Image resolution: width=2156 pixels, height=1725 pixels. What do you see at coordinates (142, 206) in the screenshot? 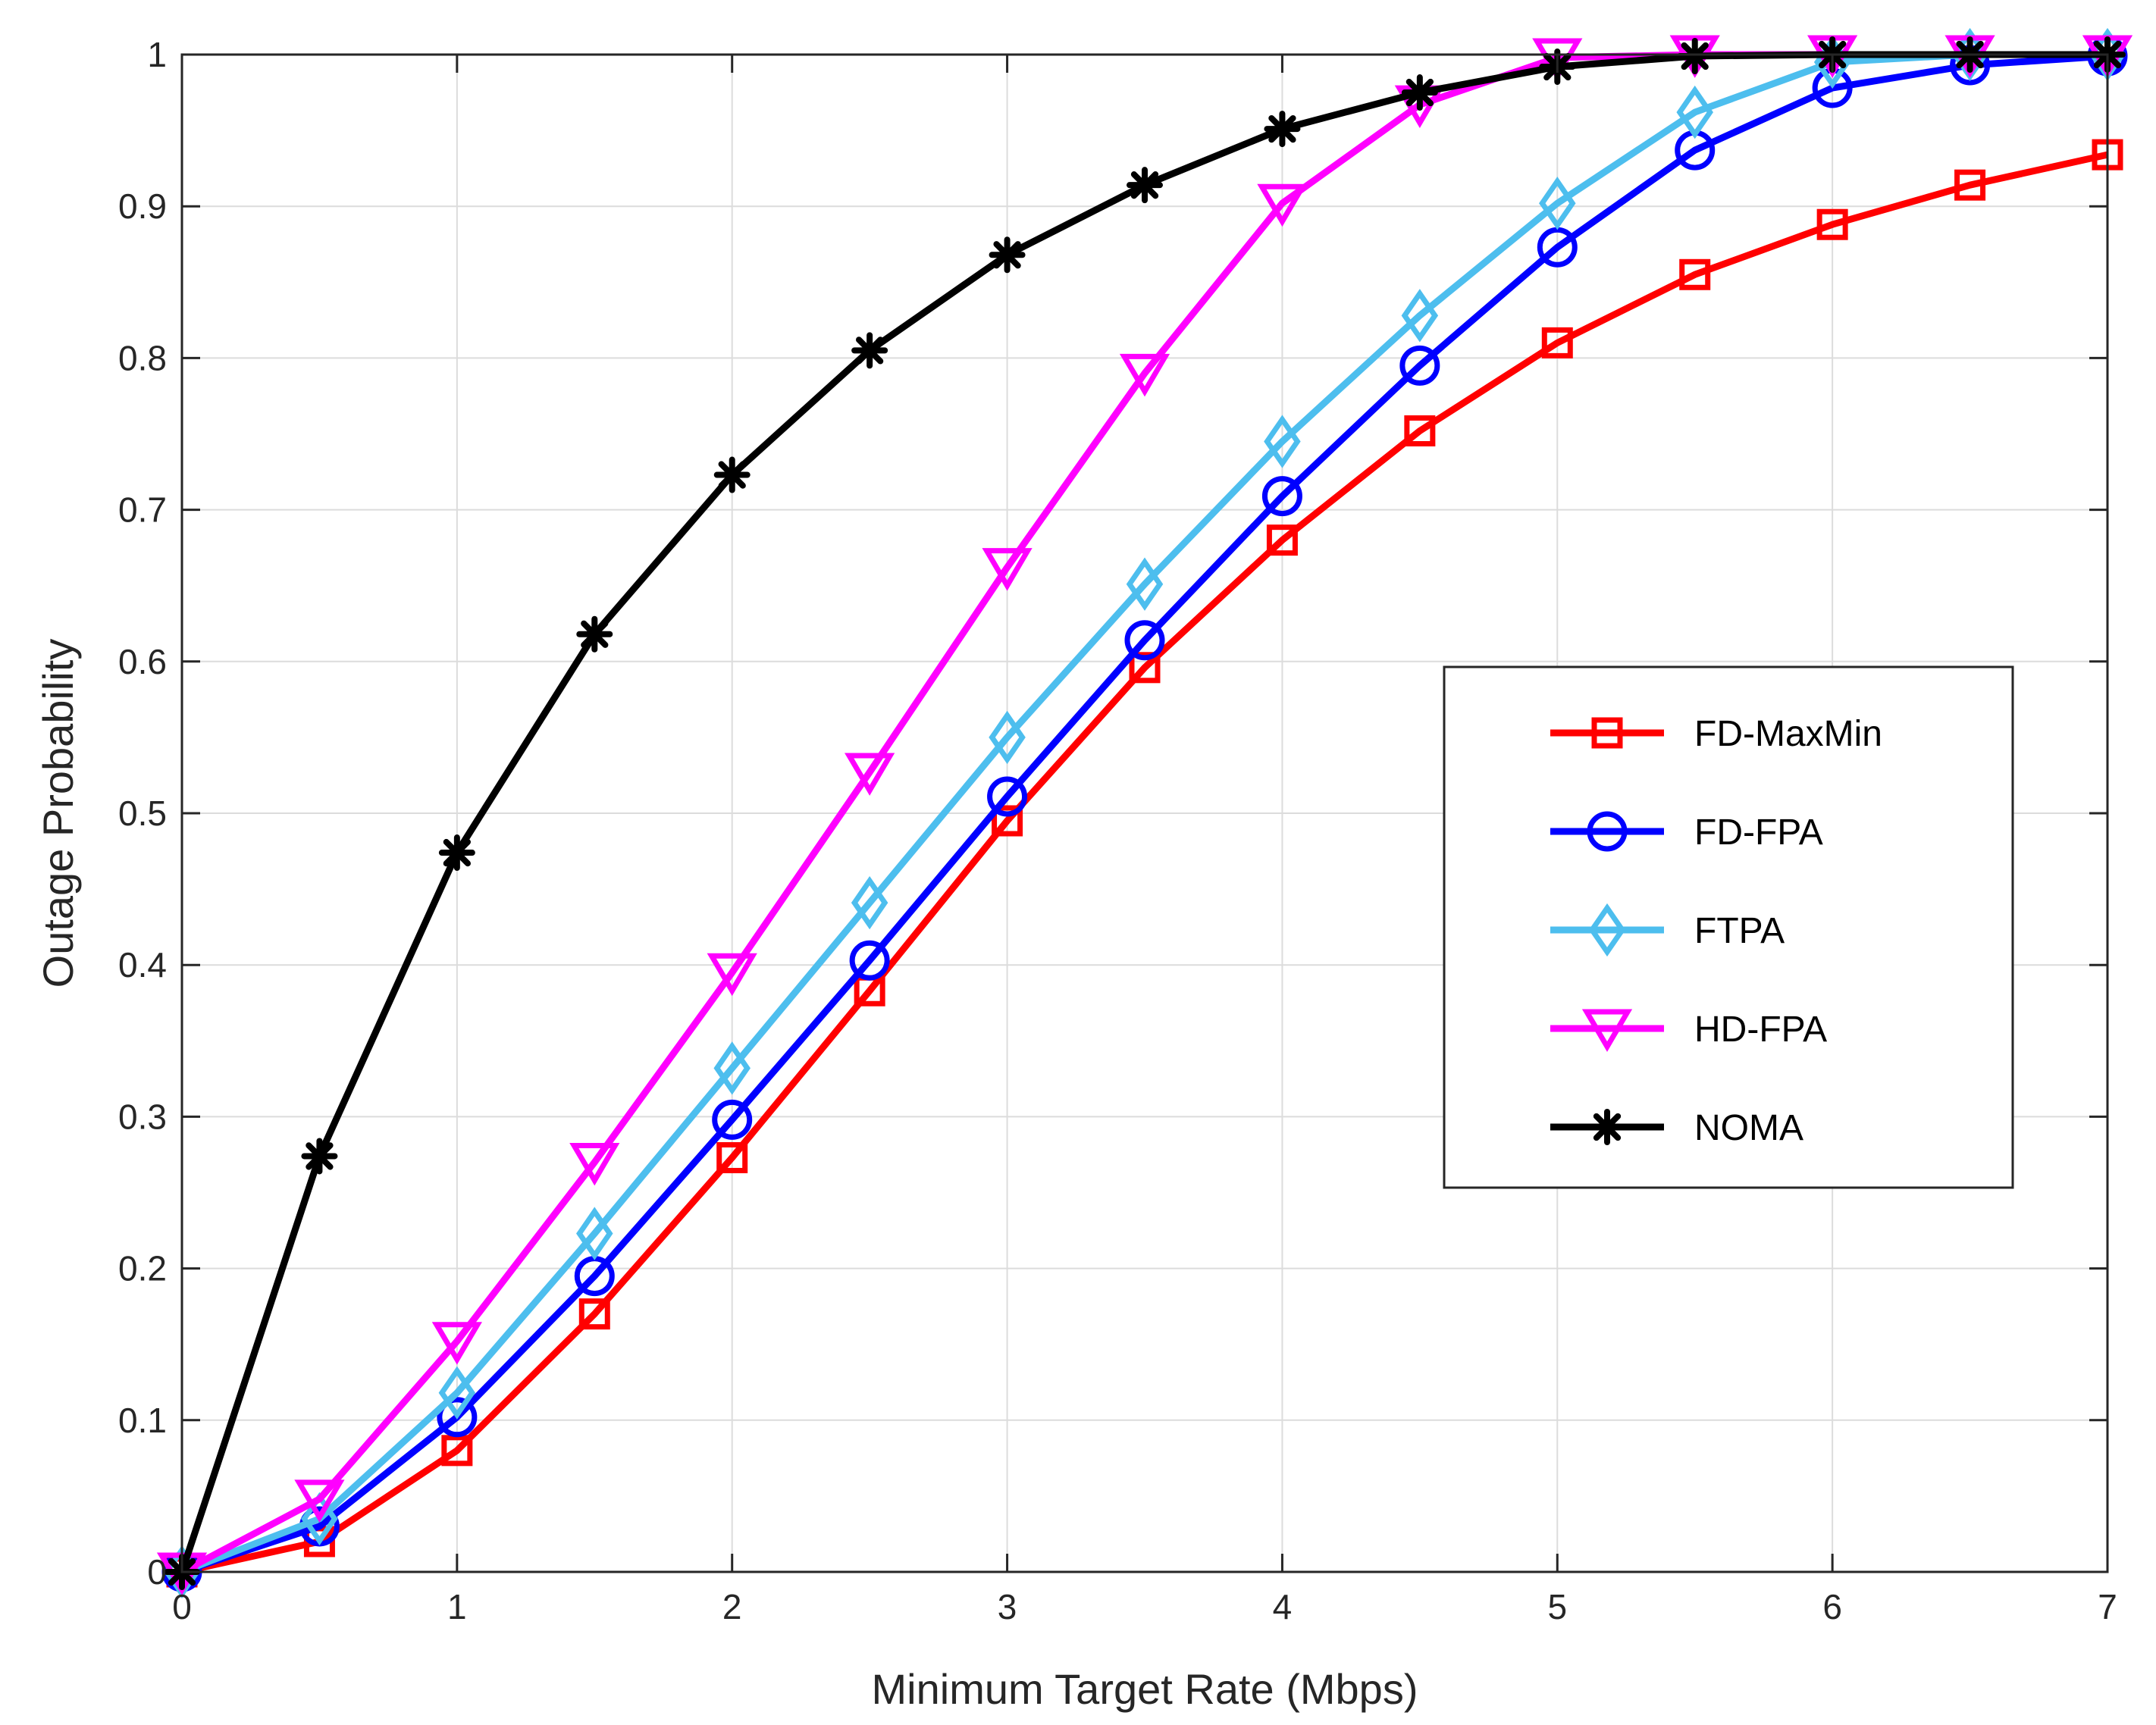
I see `y-tick-label: 0.9` at bounding box center [142, 206].